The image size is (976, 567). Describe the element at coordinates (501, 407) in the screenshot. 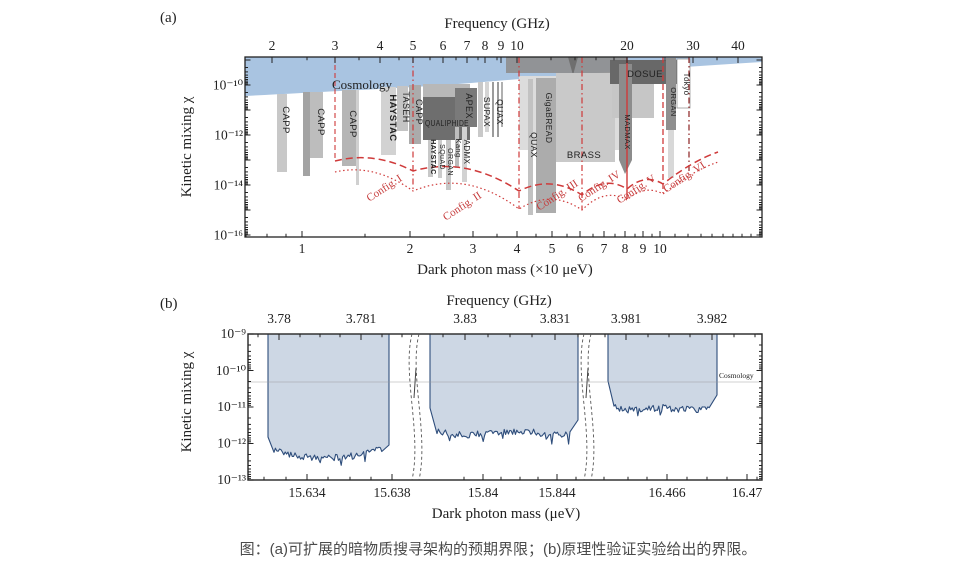

I see `axis-break-marks` at that location.